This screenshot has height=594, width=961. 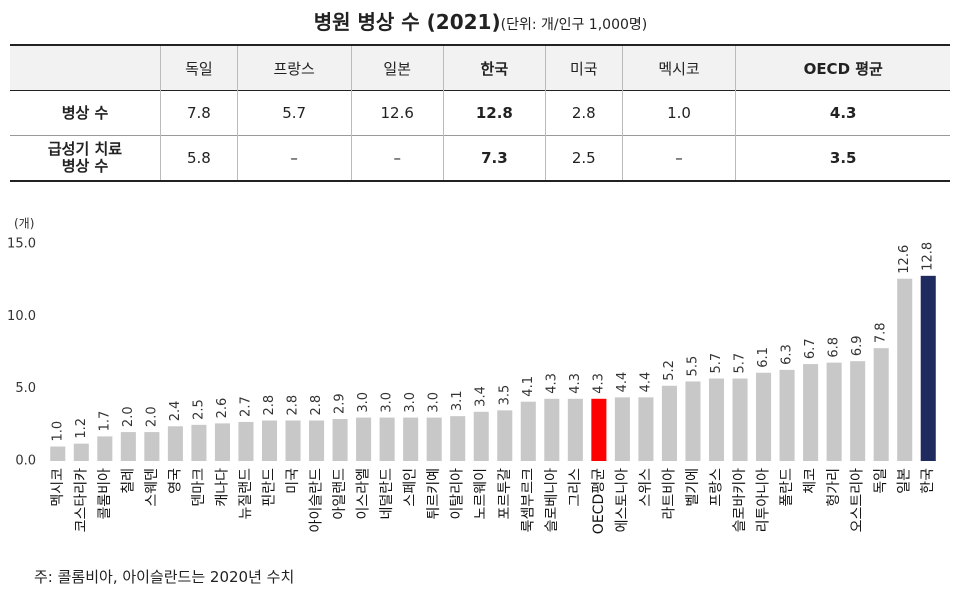 I want to click on value-label: 4.4, so click(x=645, y=382).